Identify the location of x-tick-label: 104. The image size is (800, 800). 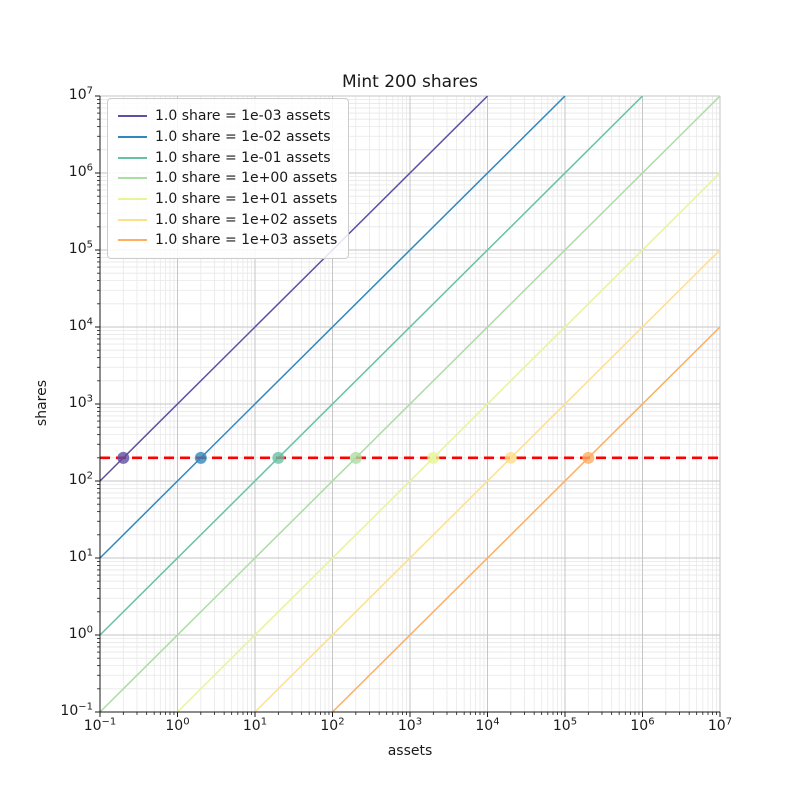
(487, 725).